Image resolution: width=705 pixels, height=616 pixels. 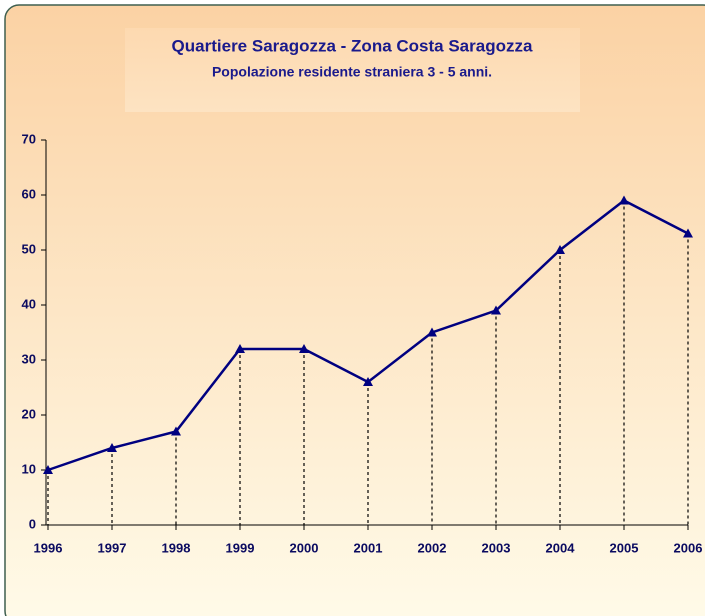 I want to click on x-tick-label: 1999, so click(x=240, y=547).